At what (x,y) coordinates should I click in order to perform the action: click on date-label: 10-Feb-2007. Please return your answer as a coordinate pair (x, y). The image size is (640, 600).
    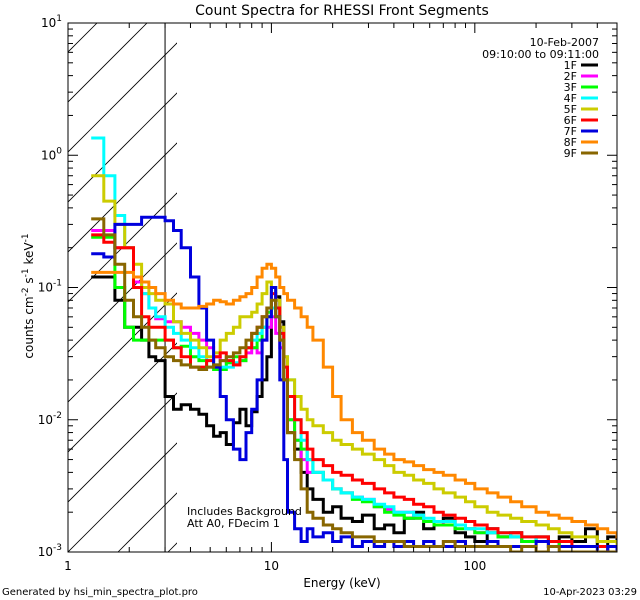
    Looking at the image, I should click on (564, 42).